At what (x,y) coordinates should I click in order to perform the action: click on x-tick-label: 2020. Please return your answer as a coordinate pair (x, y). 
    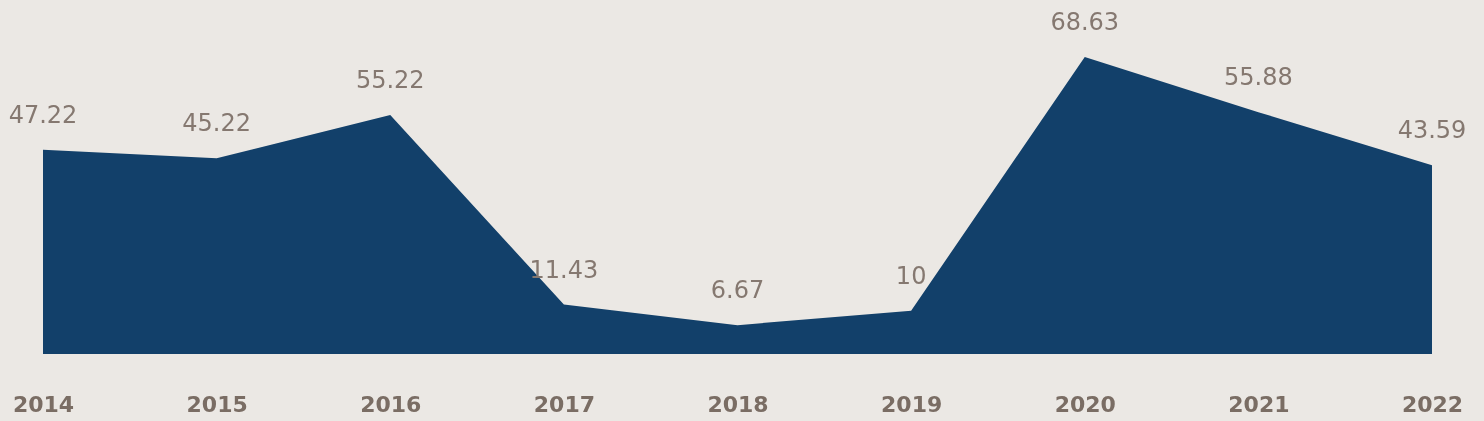
    Looking at the image, I should click on (1085, 404).